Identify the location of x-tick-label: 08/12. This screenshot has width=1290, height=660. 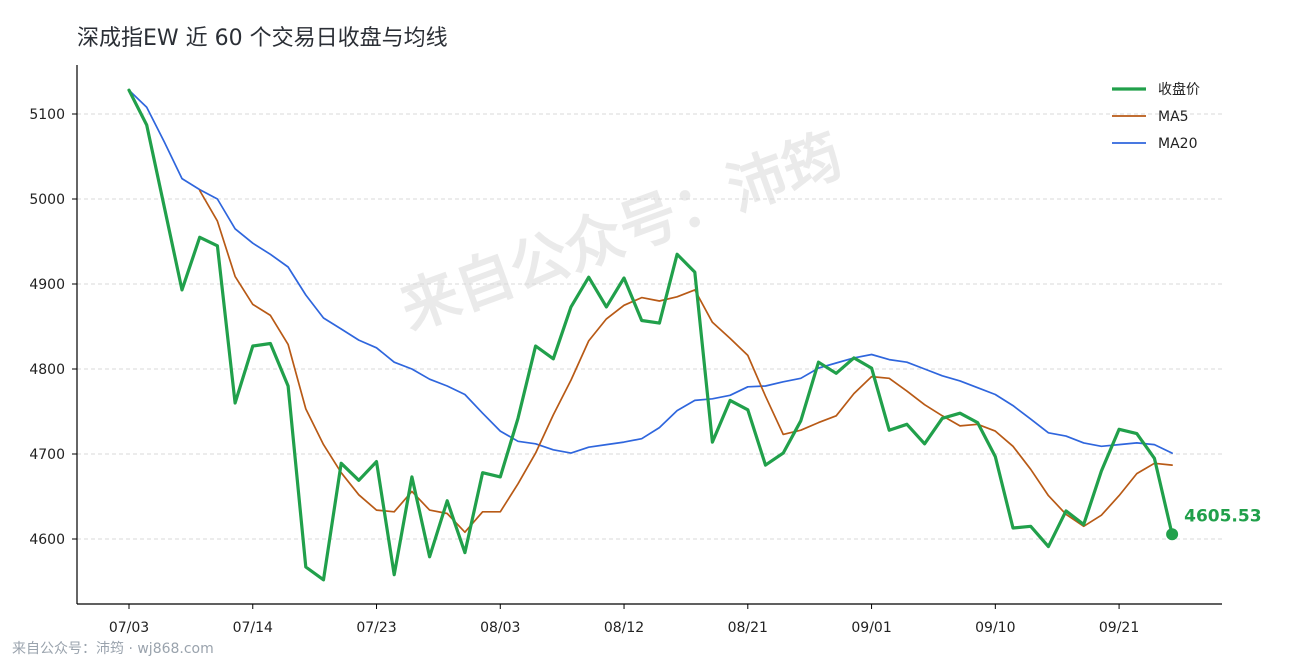
(624, 628).